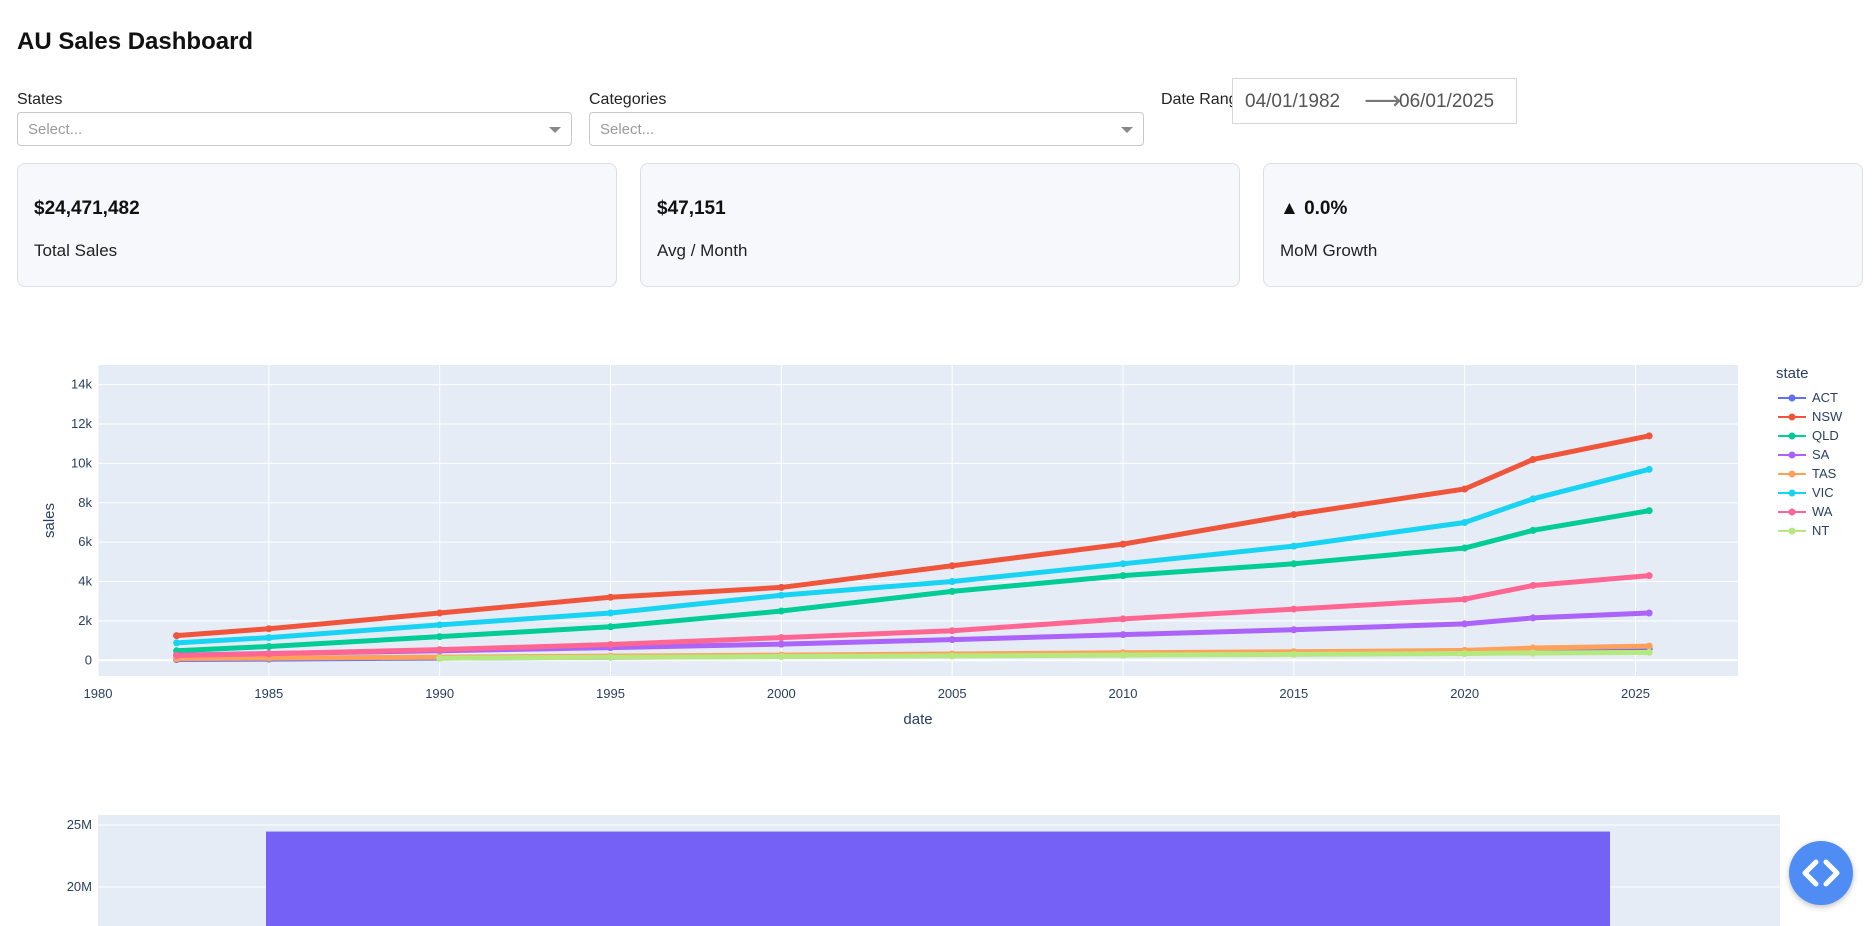 Image resolution: width=1873 pixels, height=926 pixels. I want to click on date-range-picker: 04/01/1982 ⟶ 06/01/2025, so click(1374, 101).